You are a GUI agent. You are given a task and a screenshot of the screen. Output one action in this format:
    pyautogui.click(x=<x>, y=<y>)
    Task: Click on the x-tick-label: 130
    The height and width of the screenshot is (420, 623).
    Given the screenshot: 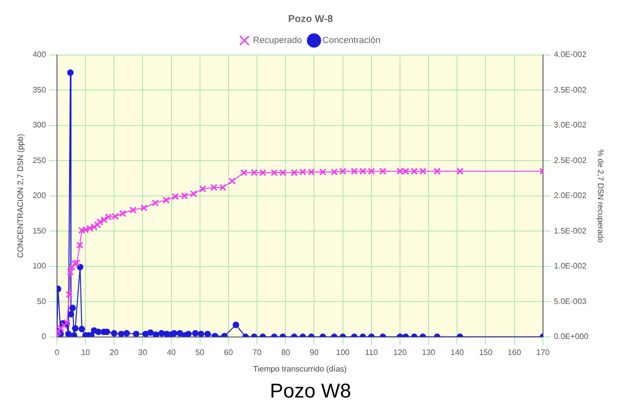 What is the action you would take?
    pyautogui.click(x=429, y=352)
    